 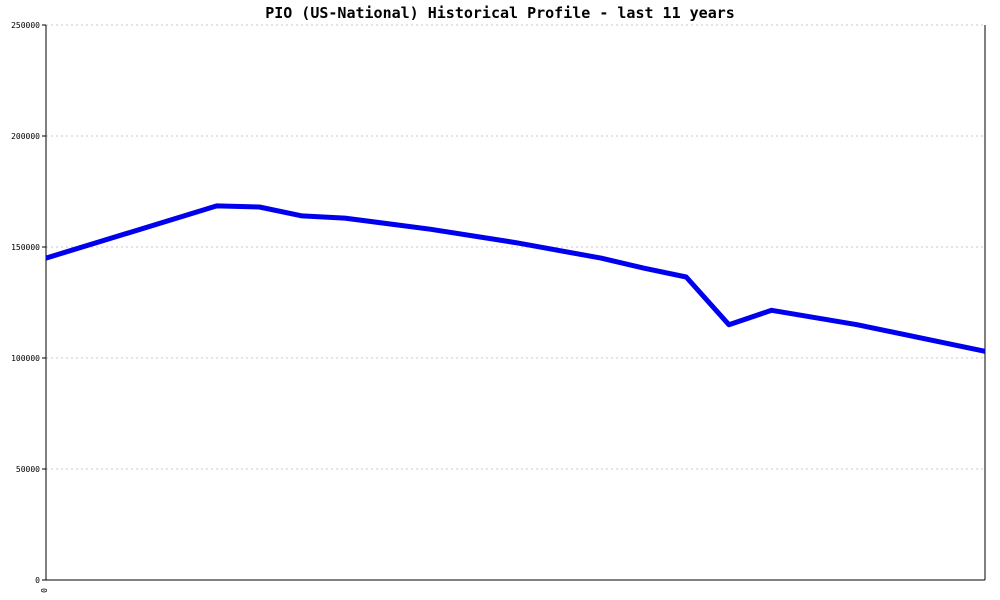 I want to click on y-tick-label: 0, so click(x=37, y=580).